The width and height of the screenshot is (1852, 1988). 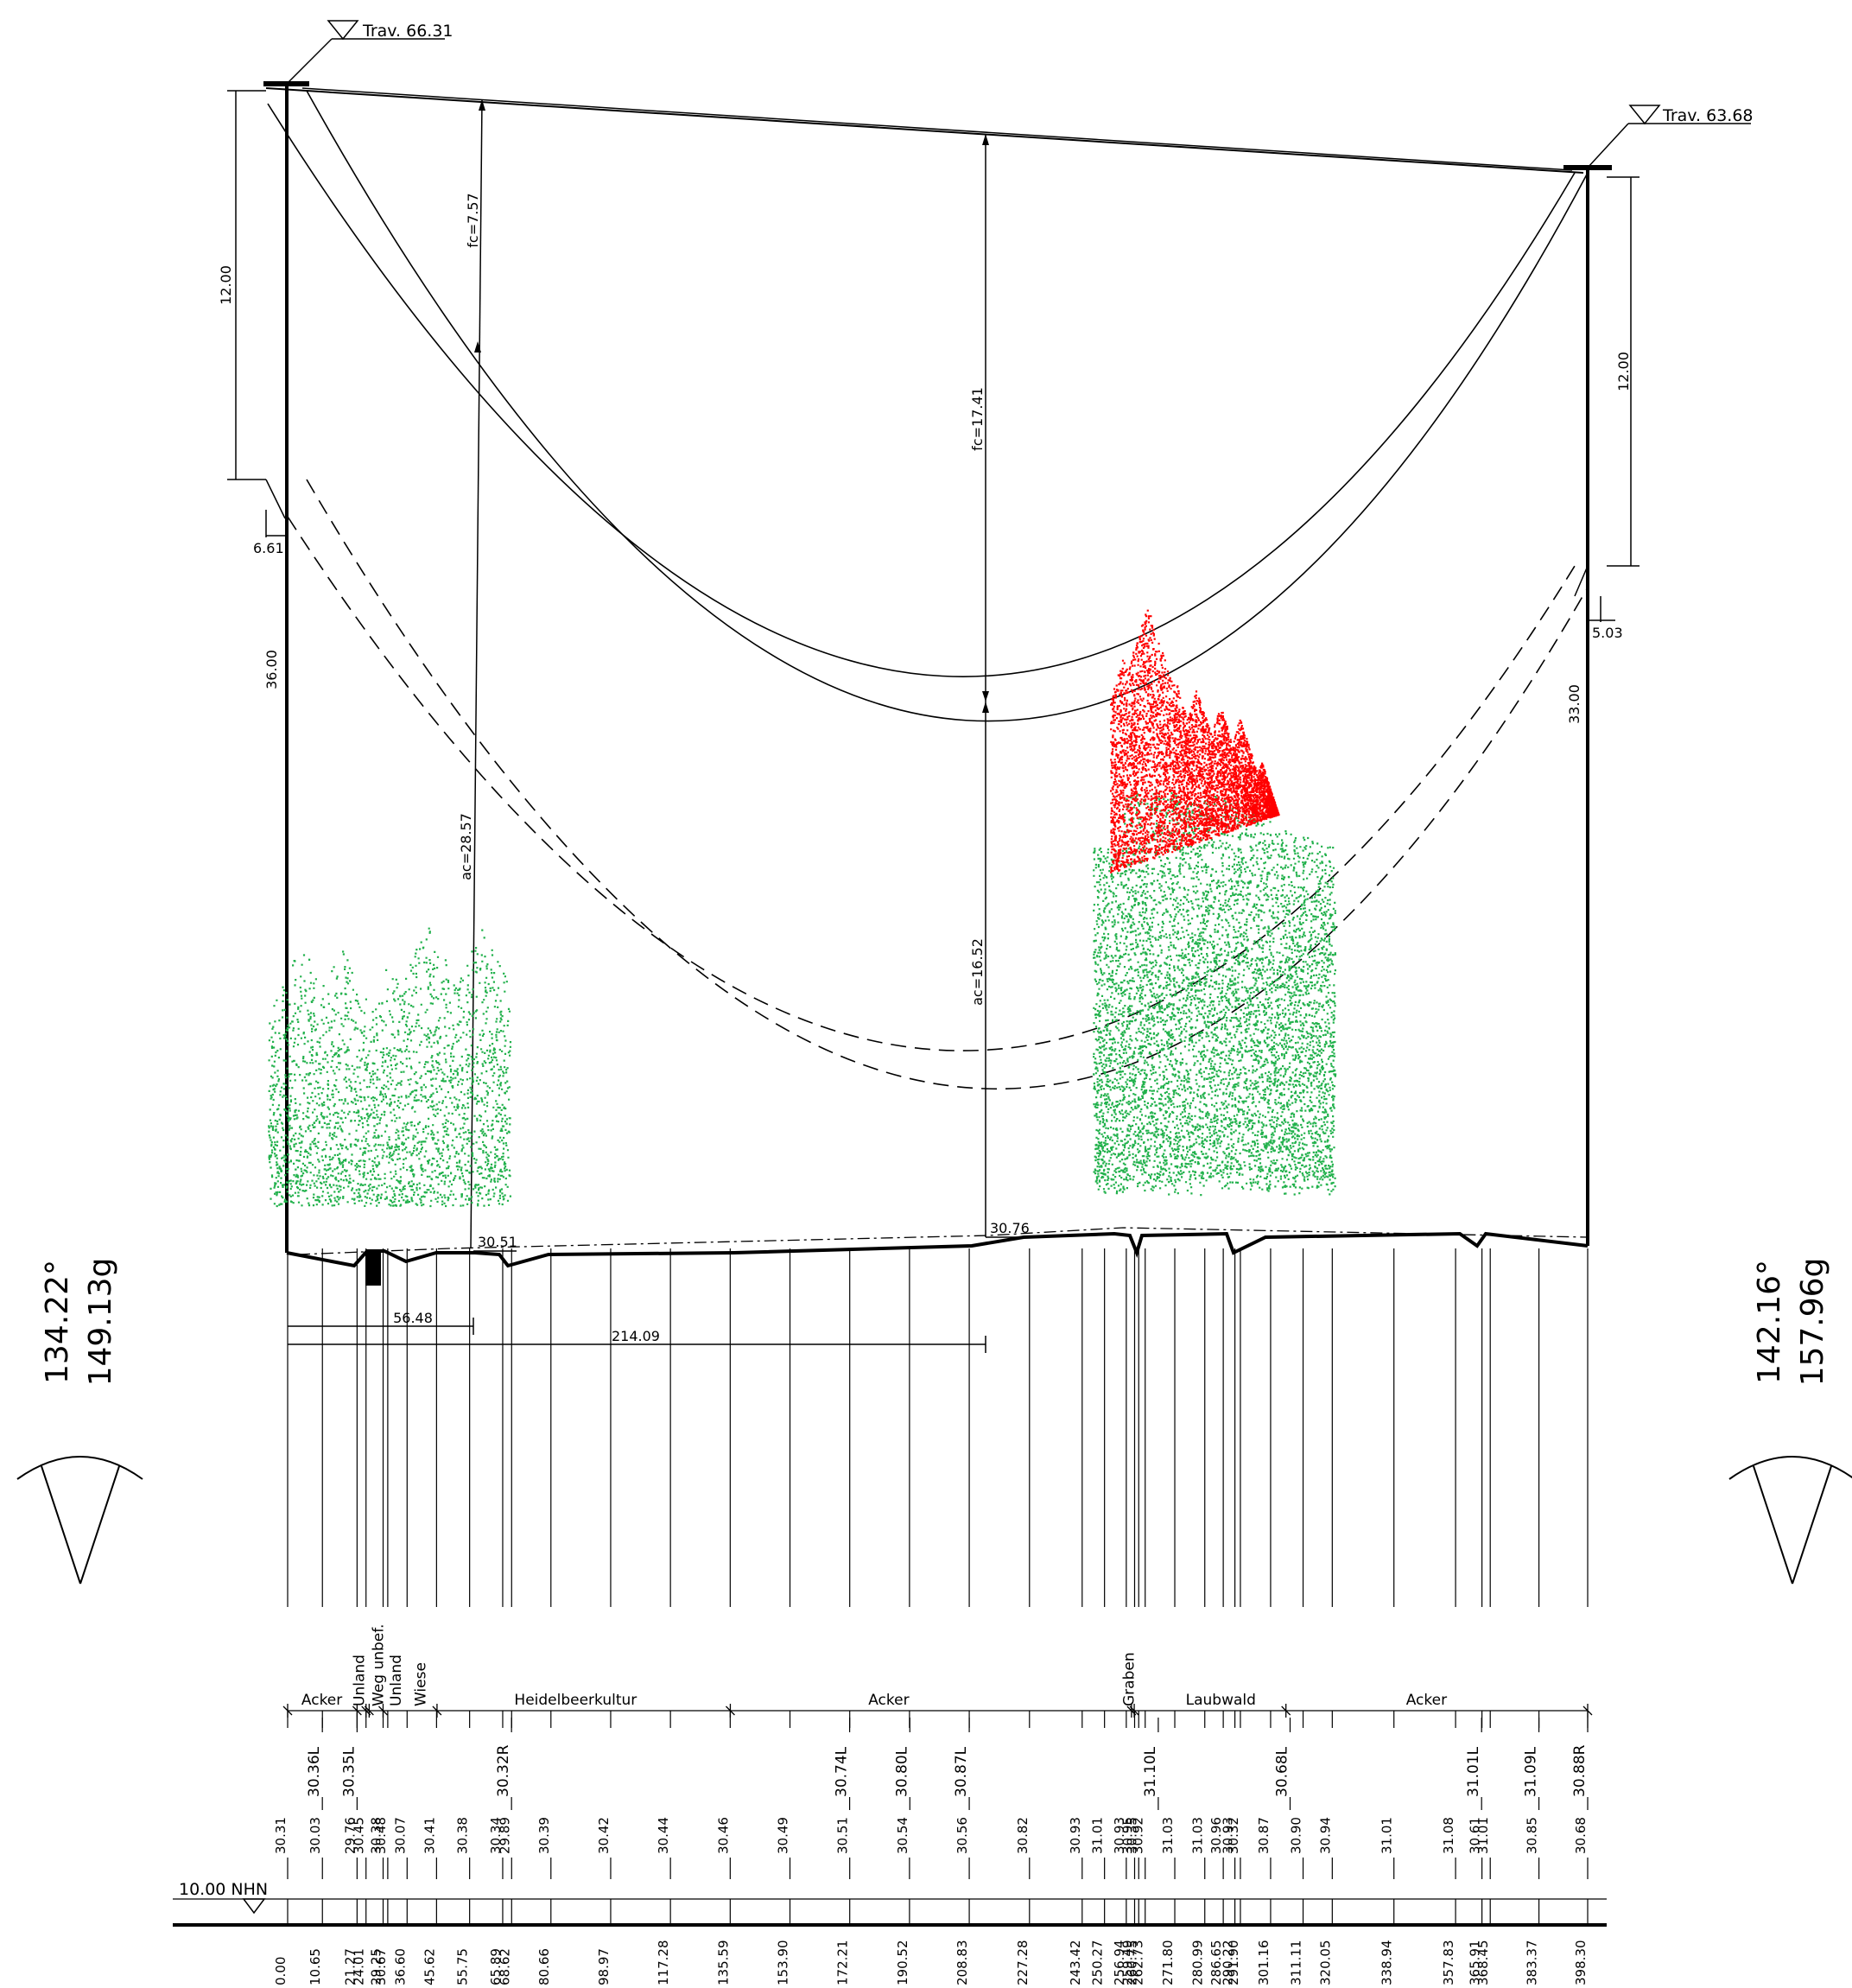 I want to click on crossing-label: 31.09L, so click(x=1531, y=1771).